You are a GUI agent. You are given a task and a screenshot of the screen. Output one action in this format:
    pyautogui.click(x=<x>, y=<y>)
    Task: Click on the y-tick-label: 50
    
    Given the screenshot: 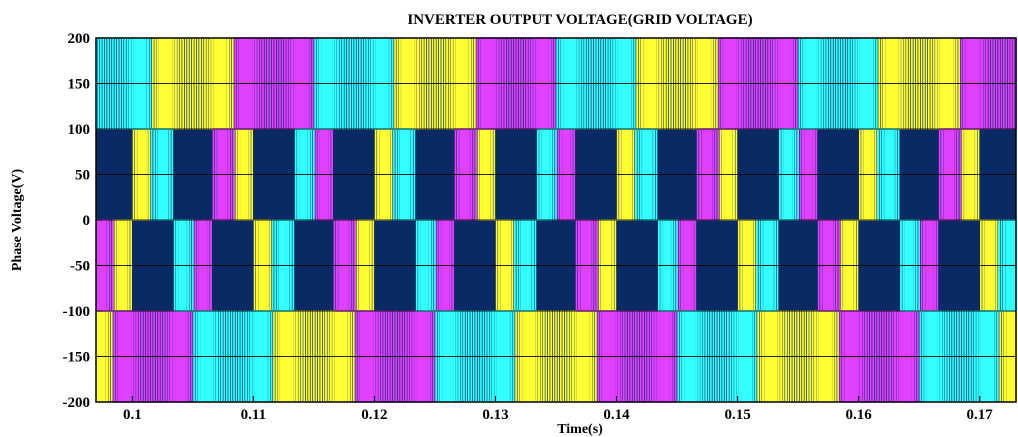 What is the action you would take?
    pyautogui.click(x=82, y=176)
    